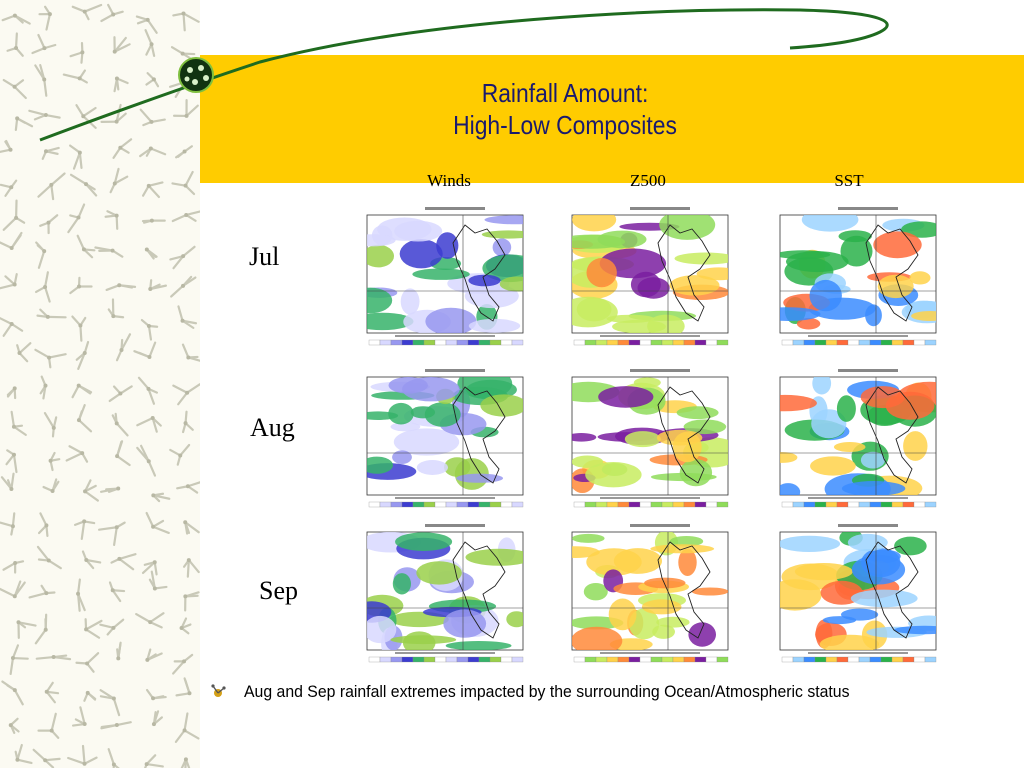 The width and height of the screenshot is (1024, 768). Describe the element at coordinates (196, 75) in the screenshot. I see `globe-icon` at that location.